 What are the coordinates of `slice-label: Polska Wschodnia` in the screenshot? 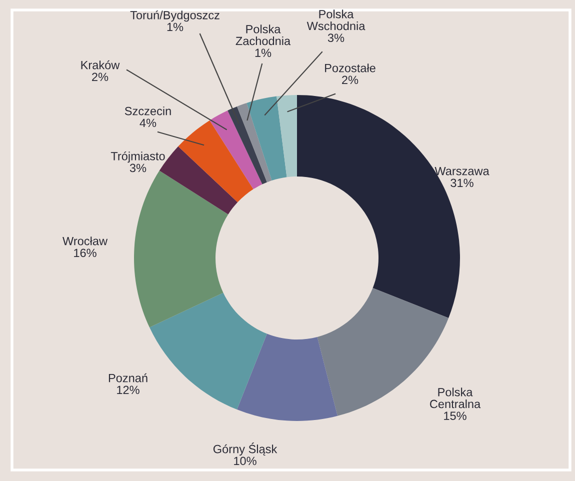 It's located at (336, 20).